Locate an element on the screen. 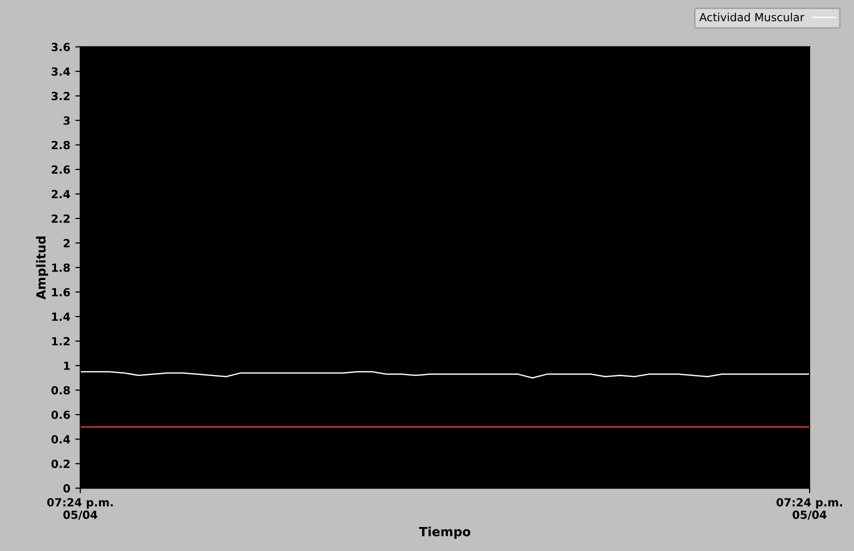  y-tick-label: 2.2 is located at coordinates (61, 218).